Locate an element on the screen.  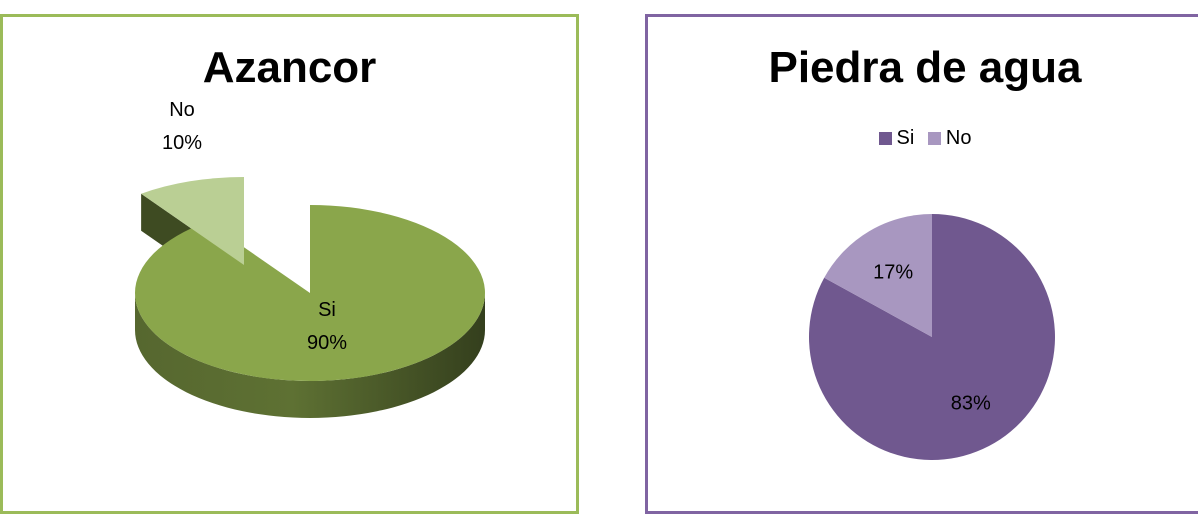
slice-label-category: Si is located at coordinates (327, 310).